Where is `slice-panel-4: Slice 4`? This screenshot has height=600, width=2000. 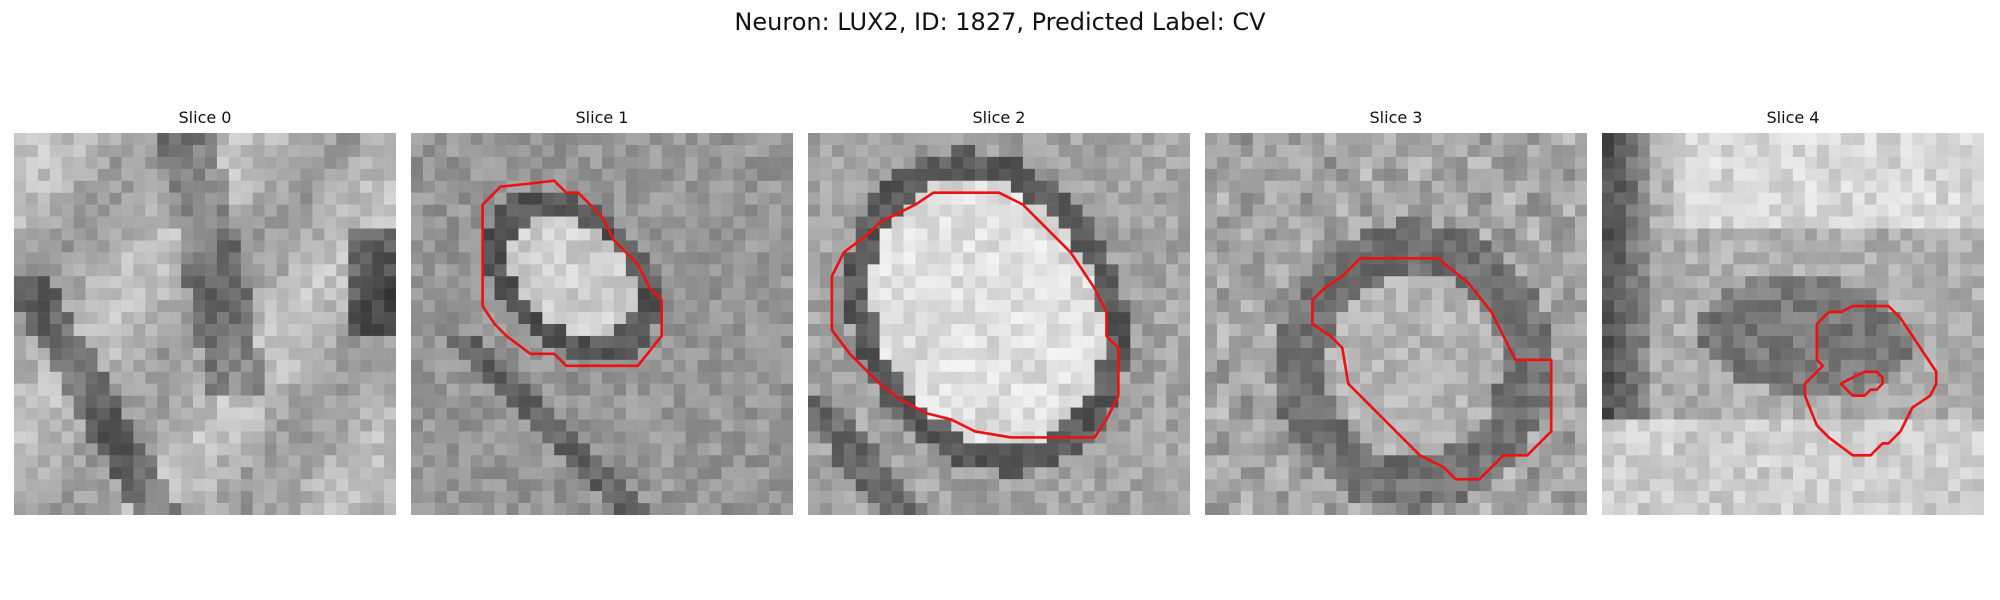
slice-panel-4: Slice 4 is located at coordinates (1793, 311).